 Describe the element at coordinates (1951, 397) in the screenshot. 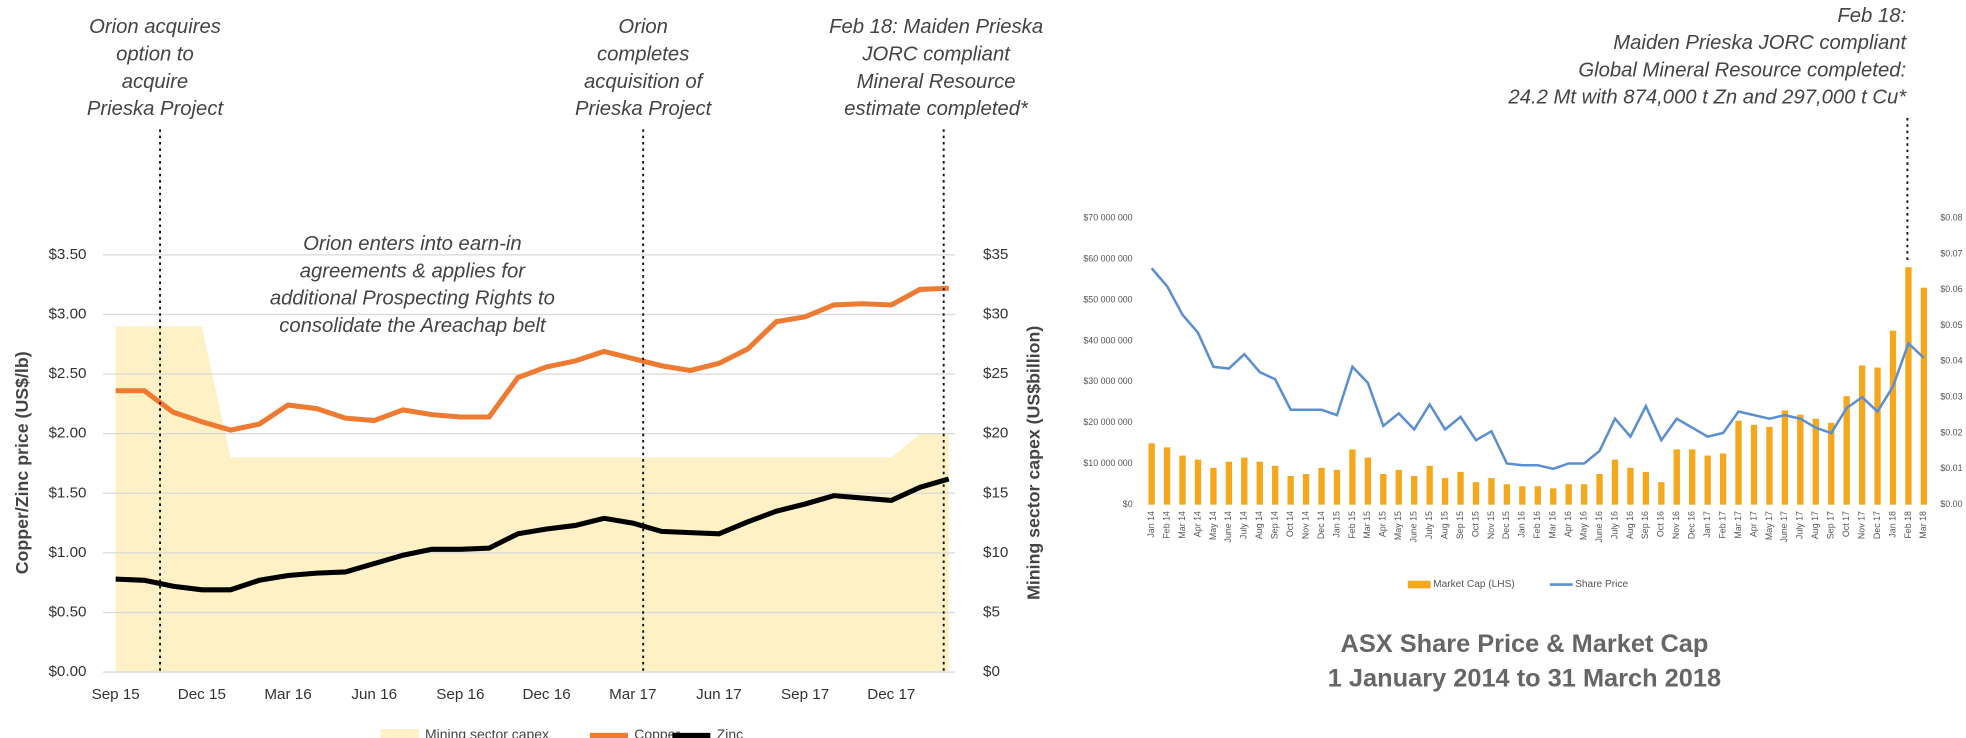

I see `y2-tick-label: $0.03` at that location.